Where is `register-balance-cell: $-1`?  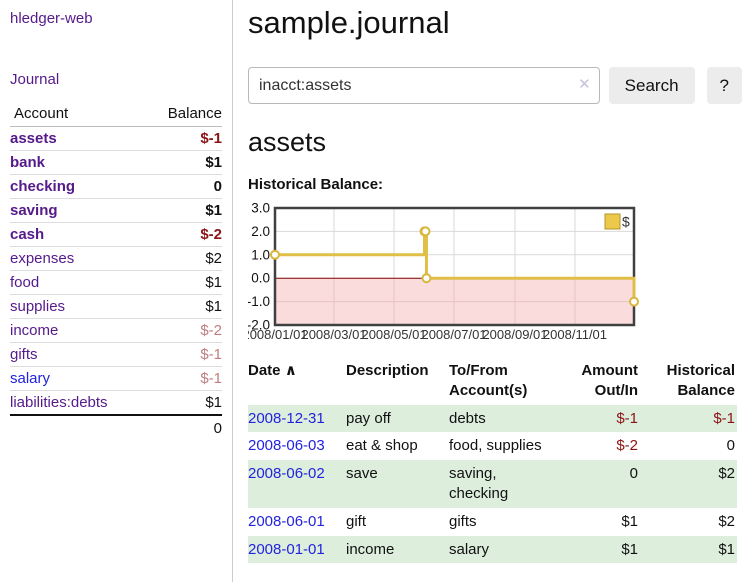 register-balance-cell: $-1 is located at coordinates (724, 418).